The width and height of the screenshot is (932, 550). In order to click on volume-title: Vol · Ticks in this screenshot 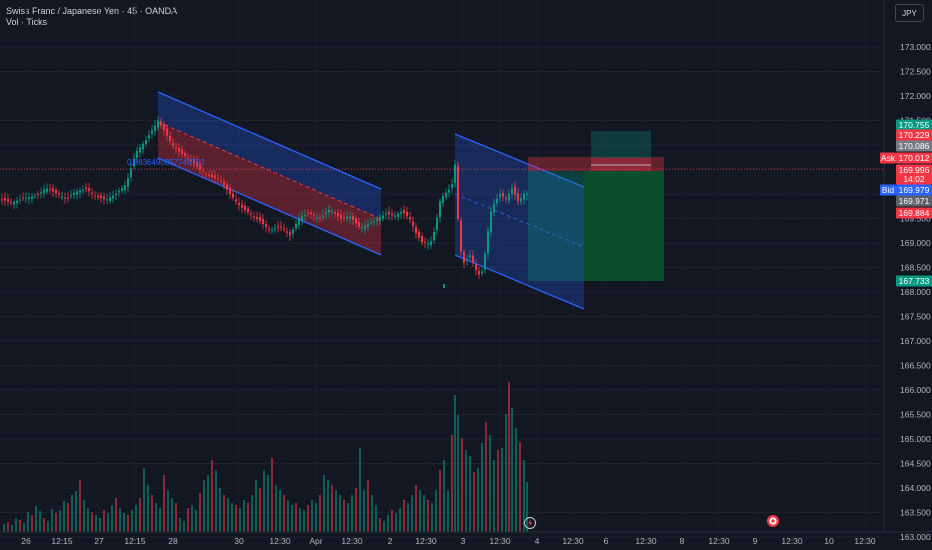, I will do `click(27, 22)`.